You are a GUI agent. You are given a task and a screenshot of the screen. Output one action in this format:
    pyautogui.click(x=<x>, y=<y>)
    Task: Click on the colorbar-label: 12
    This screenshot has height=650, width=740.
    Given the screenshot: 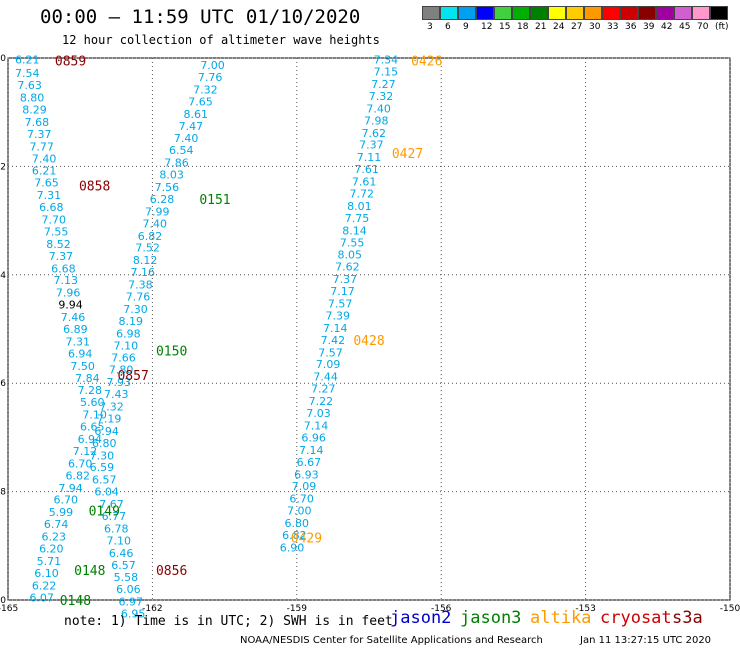 What is the action you would take?
    pyautogui.click(x=487, y=27)
    